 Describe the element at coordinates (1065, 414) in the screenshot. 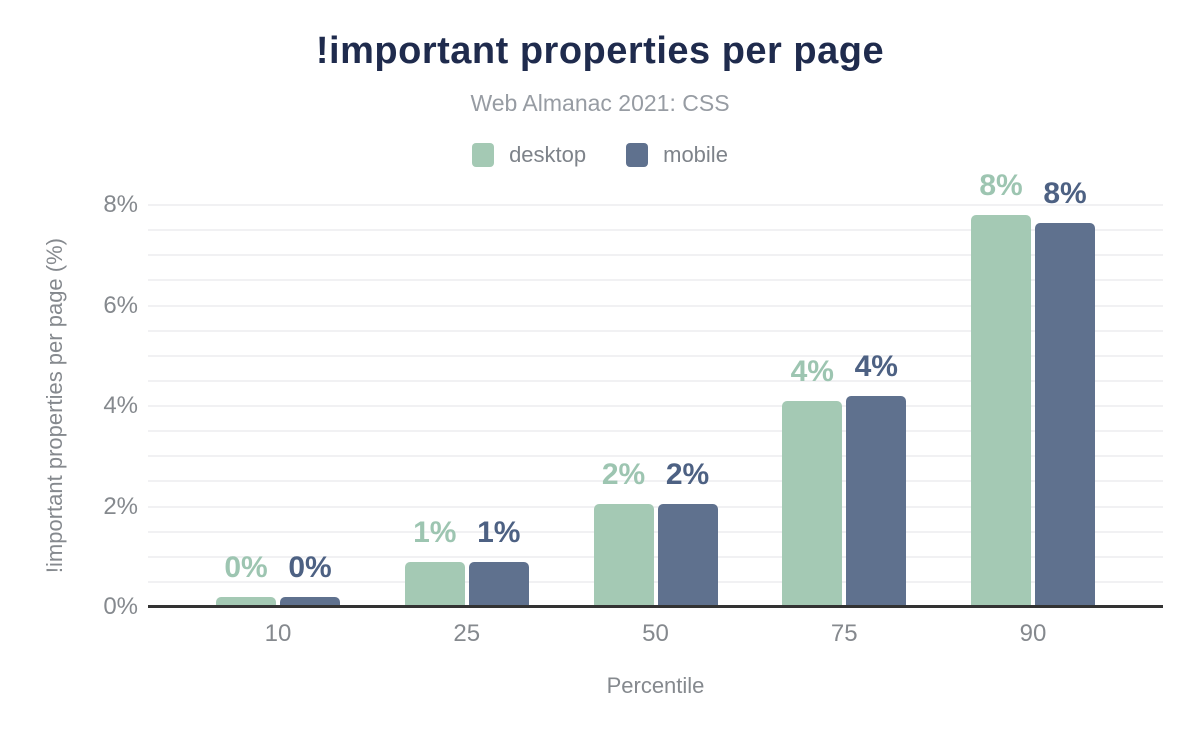

I see `bar-mobile-p90` at that location.